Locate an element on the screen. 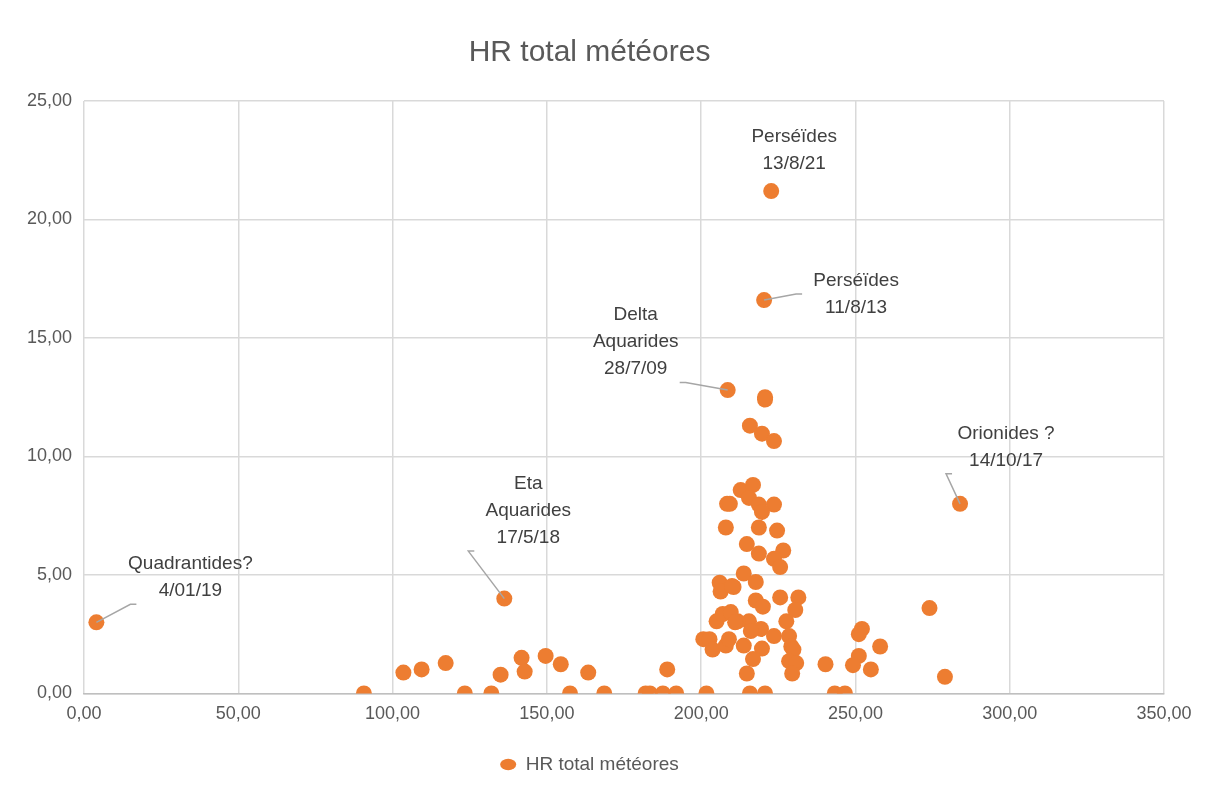 The width and height of the screenshot is (1214, 794). x-tick-label: 50,00 is located at coordinates (238, 713).